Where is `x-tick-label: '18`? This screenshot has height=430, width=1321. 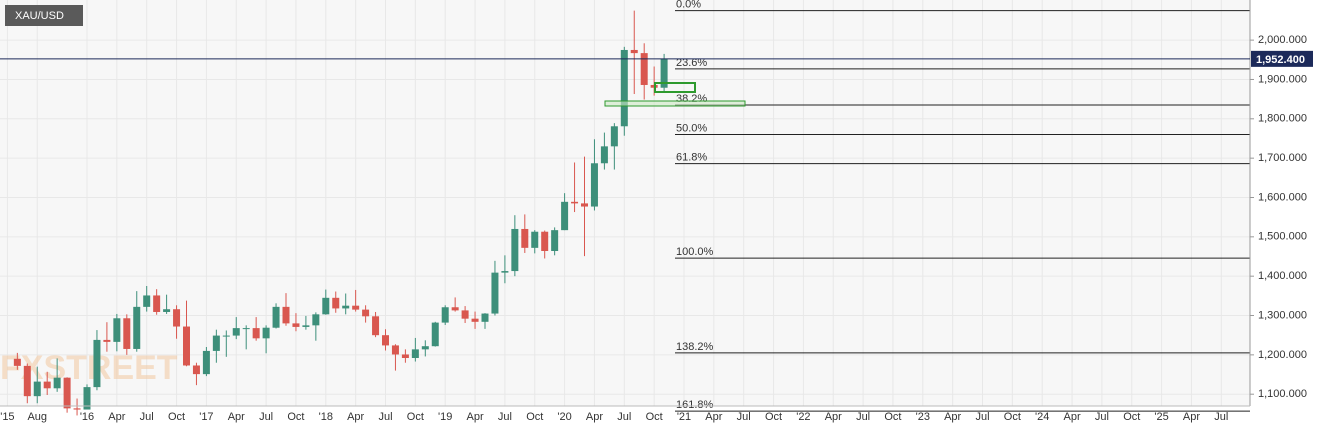 x-tick-label: '18 is located at coordinates (326, 417).